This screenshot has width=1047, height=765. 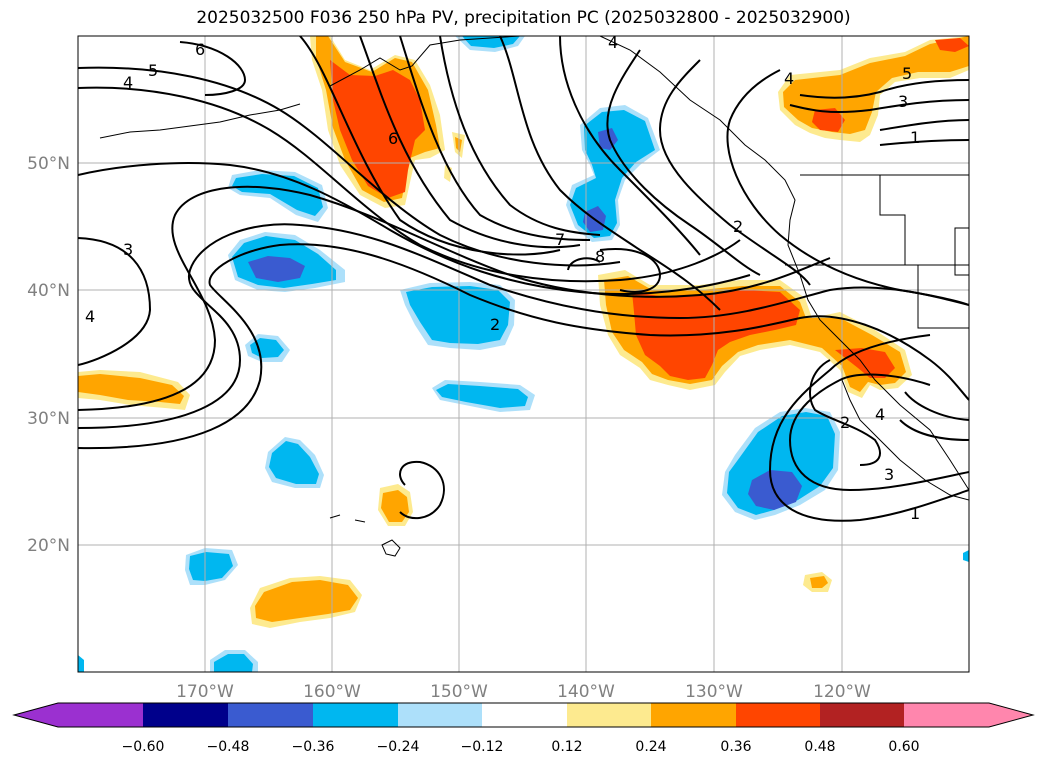 What do you see at coordinates (523, 692) in the screenshot?
I see `longitude-labels: 170°W 160°W 150°W 140°W 130°W 120°W` at bounding box center [523, 692].